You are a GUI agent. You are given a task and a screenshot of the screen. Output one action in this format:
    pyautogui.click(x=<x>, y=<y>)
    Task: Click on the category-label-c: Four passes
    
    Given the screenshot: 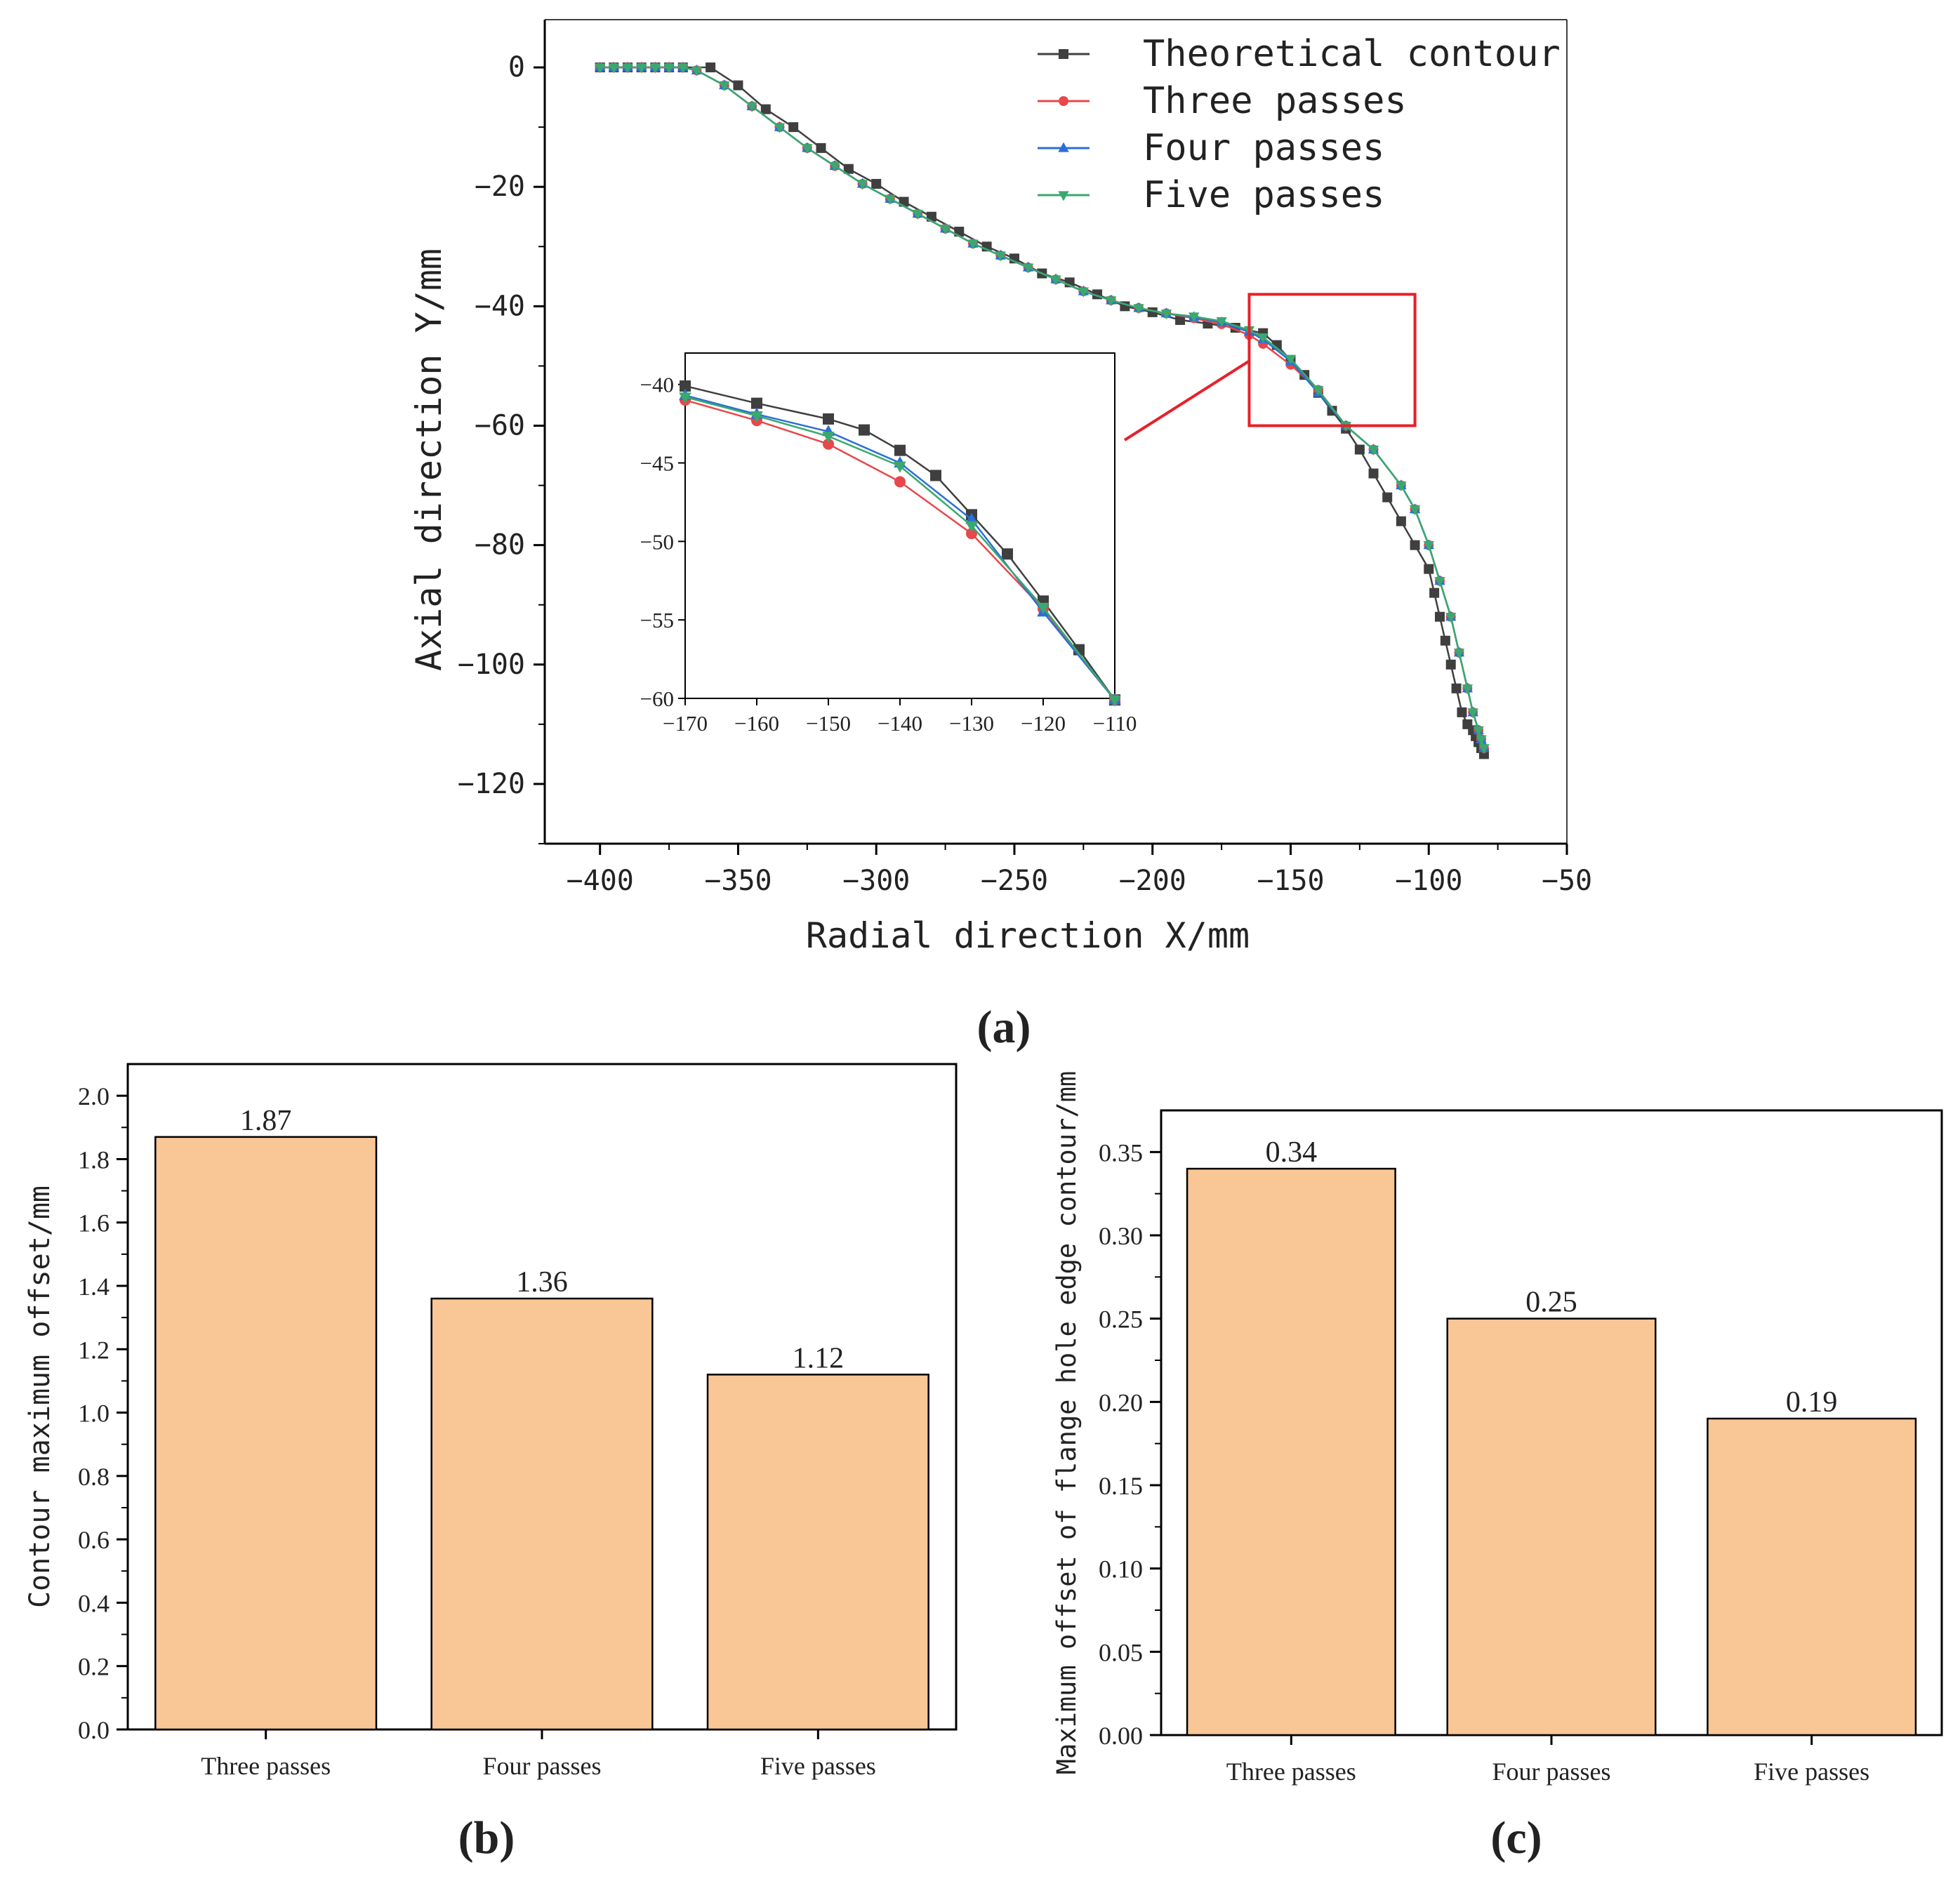 What is the action you would take?
    pyautogui.click(x=1551, y=1772)
    